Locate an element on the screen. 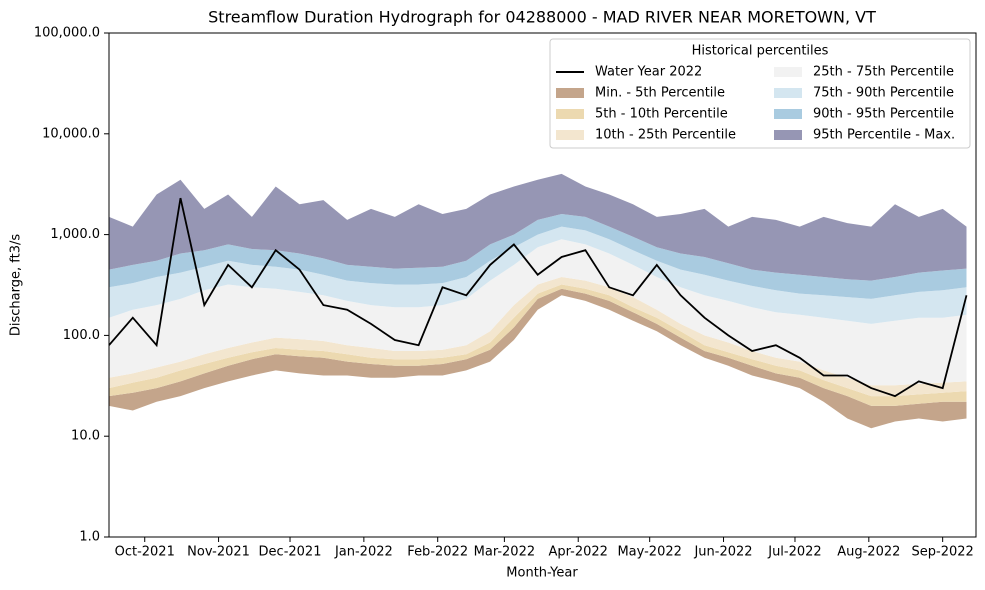 This screenshot has width=985, height=590. x-tick-label: Mar-2022 is located at coordinates (504, 552).